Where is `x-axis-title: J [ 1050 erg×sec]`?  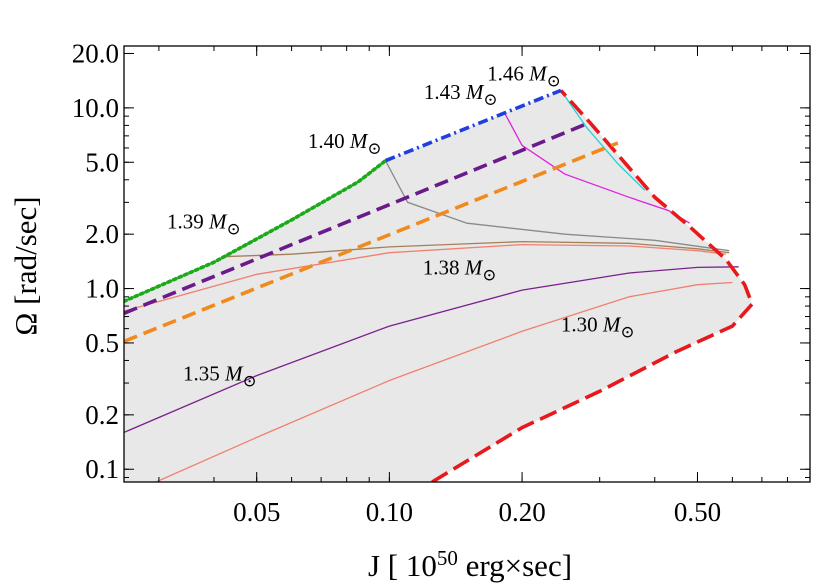
x-axis-title: J [ 1050 erg×sec] is located at coordinates (470, 564).